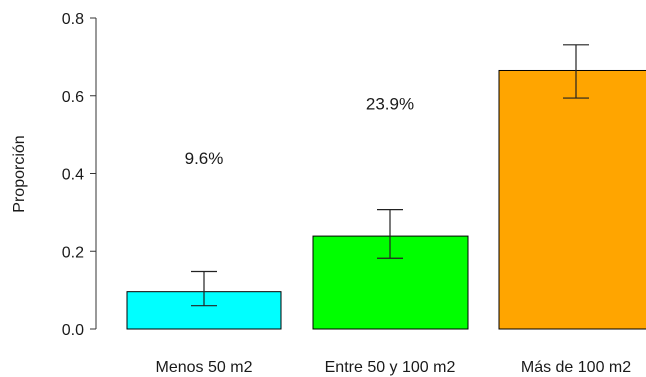 This screenshot has width=646, height=377. What do you see at coordinates (73, 19) in the screenshot?
I see `y-tick-label: 0.8` at bounding box center [73, 19].